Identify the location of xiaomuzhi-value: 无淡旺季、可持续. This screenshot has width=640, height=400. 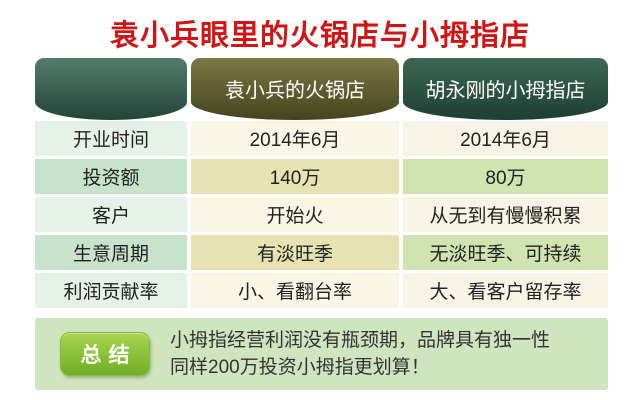
(505, 252).